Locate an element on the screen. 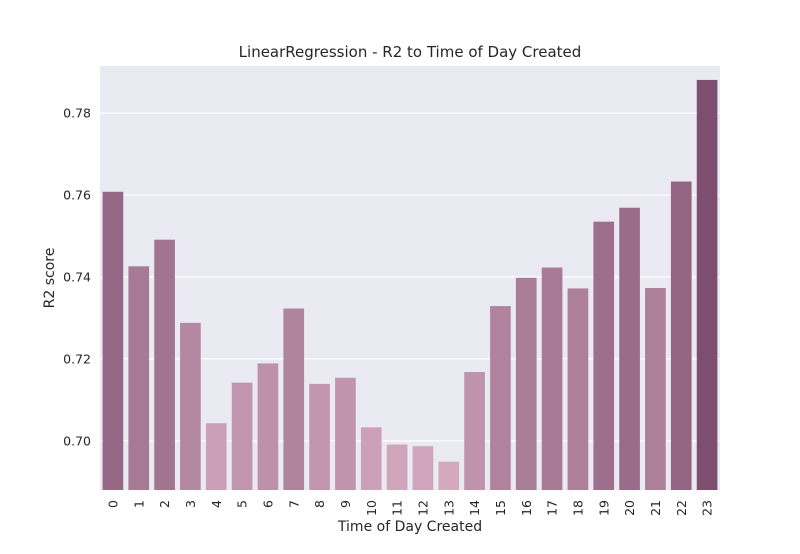 This screenshot has height=554, width=800. x-tick-label: 2 is located at coordinates (164, 504).